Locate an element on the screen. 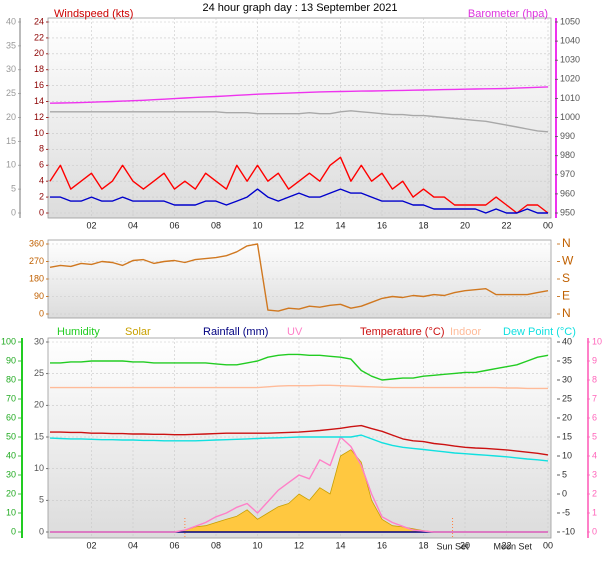  x-tick-label: 14 is located at coordinates (340, 225).